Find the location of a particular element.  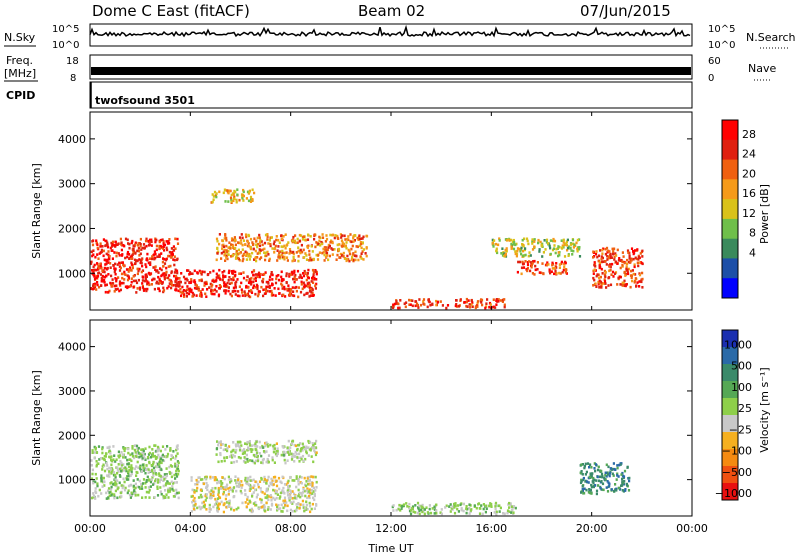

power-colorbar-swatch is located at coordinates (730, 248).